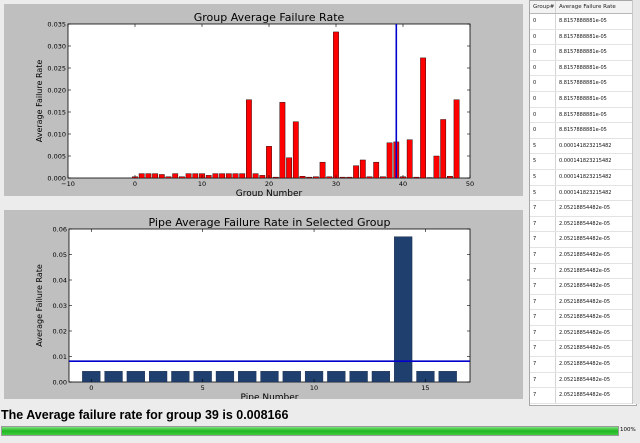  I want to click on table-header: Group# Average Failure Rate, so click(583, 7).